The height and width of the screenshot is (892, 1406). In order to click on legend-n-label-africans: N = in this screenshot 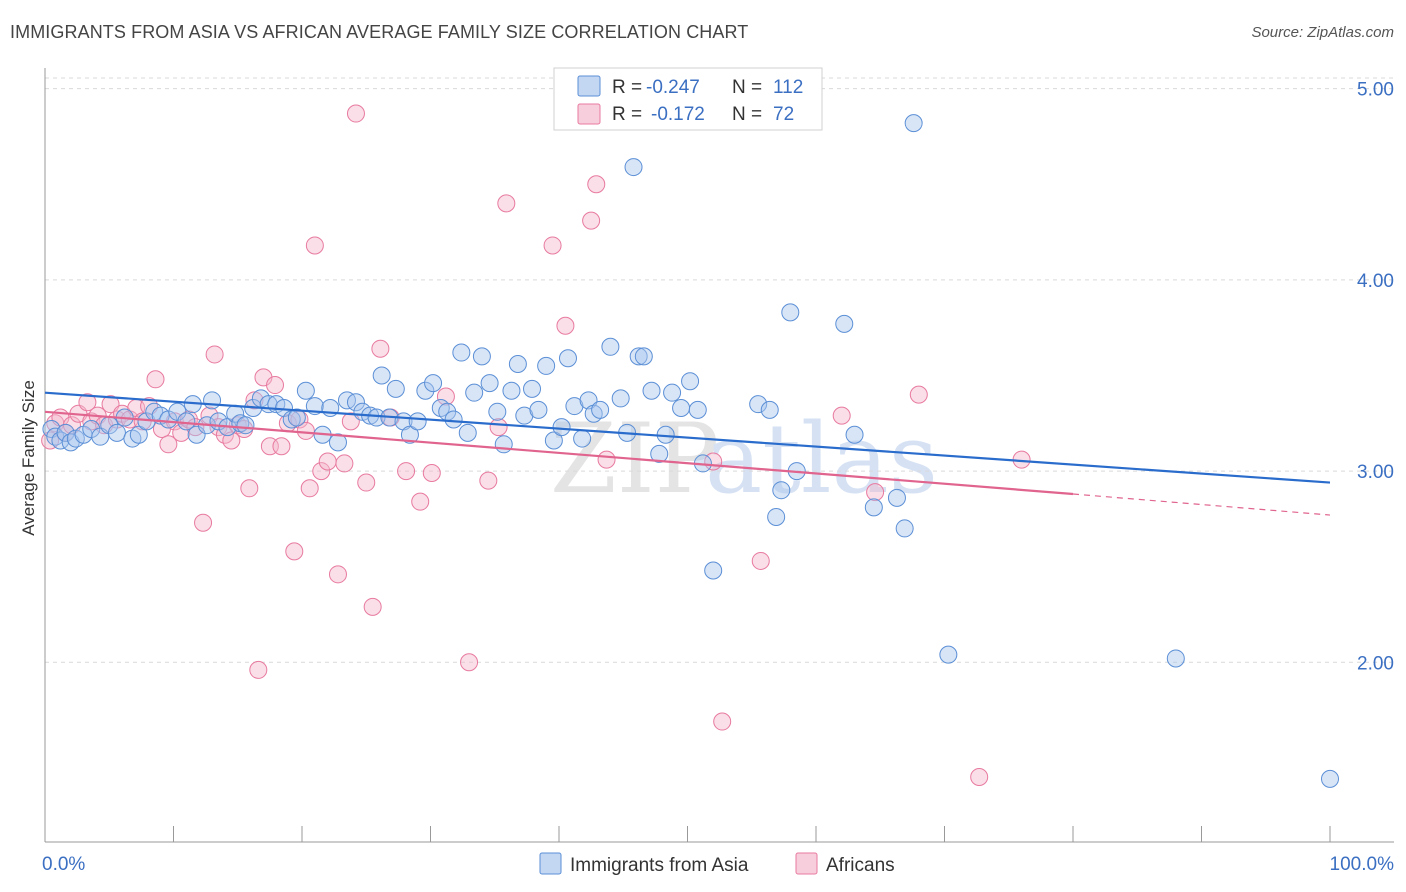, I will do `click(747, 114)`.